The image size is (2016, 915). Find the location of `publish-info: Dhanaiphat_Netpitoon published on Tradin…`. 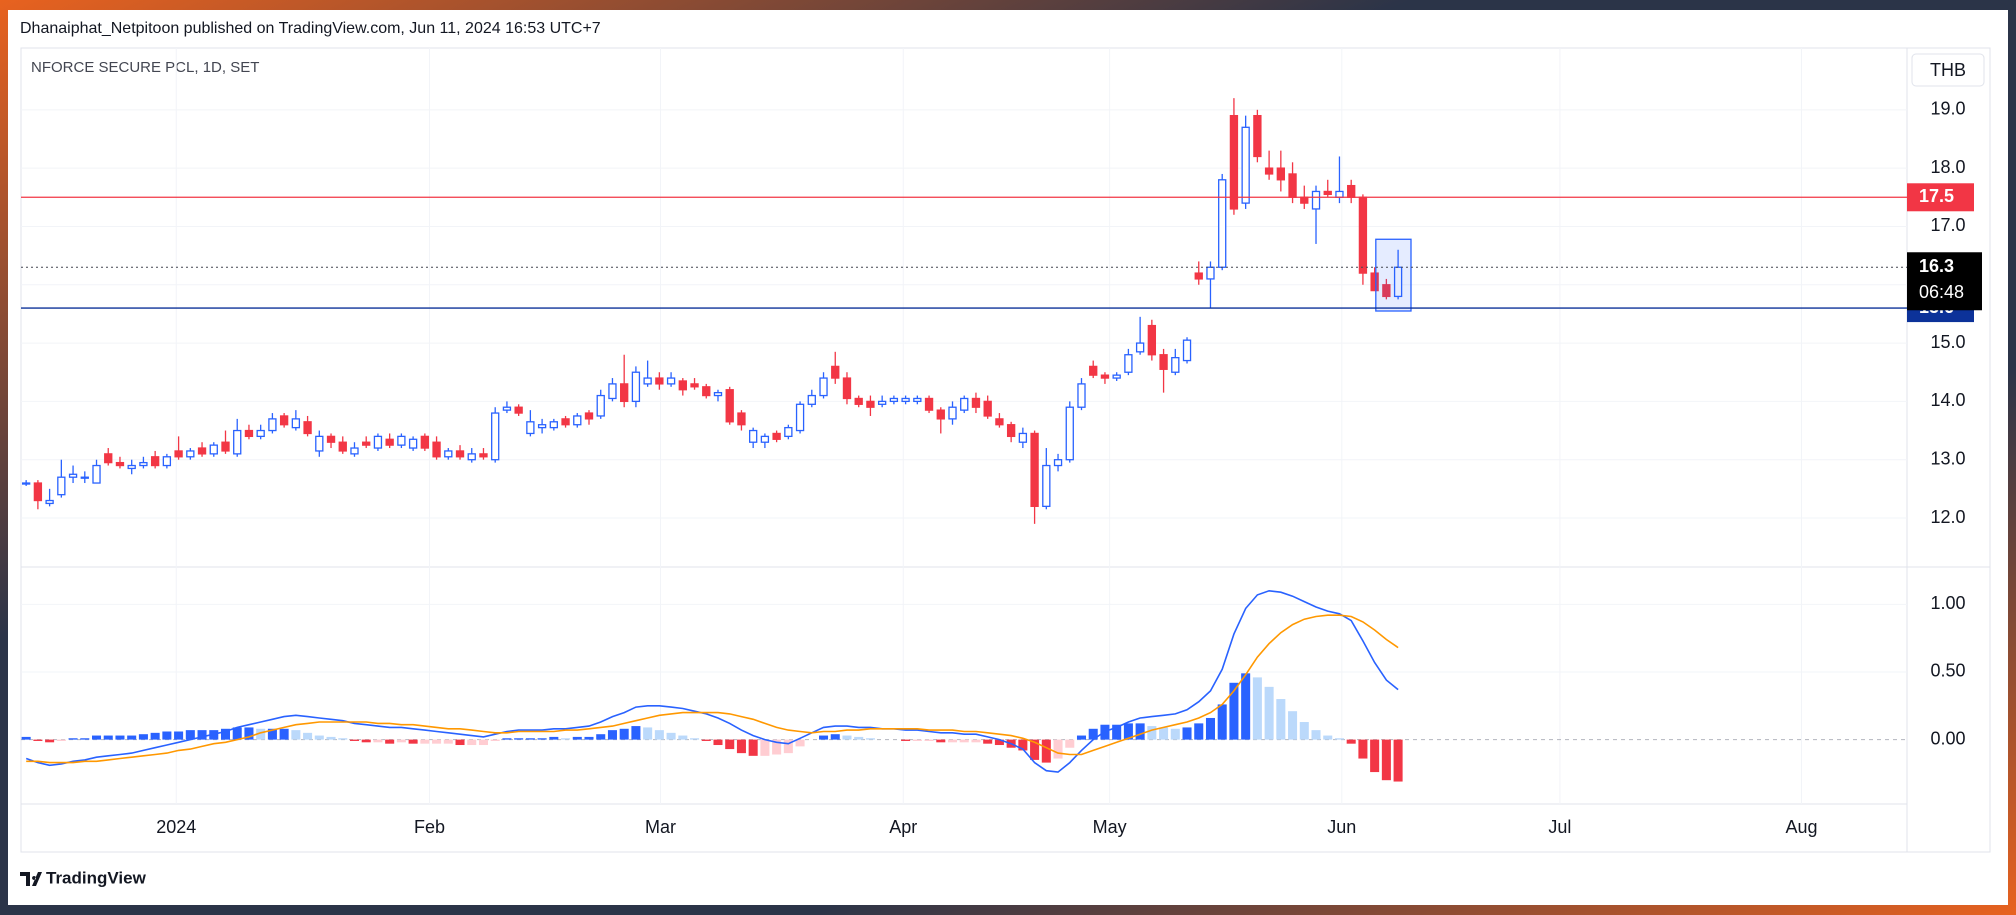

publish-info: Dhanaiphat_Netpitoon published on Tradin… is located at coordinates (310, 28).